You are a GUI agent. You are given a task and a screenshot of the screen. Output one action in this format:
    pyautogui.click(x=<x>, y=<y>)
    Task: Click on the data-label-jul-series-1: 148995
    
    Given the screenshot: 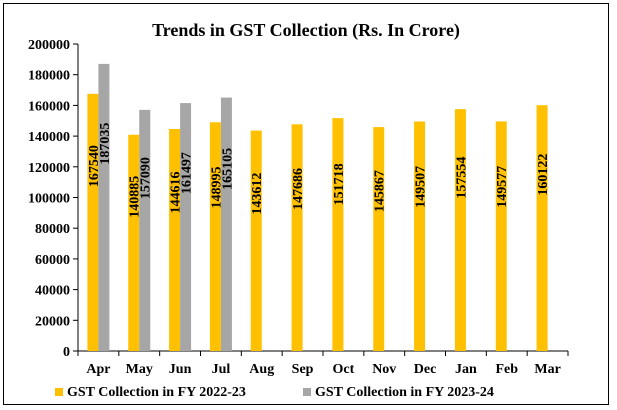 What is the action you would take?
    pyautogui.click(x=216, y=187)
    